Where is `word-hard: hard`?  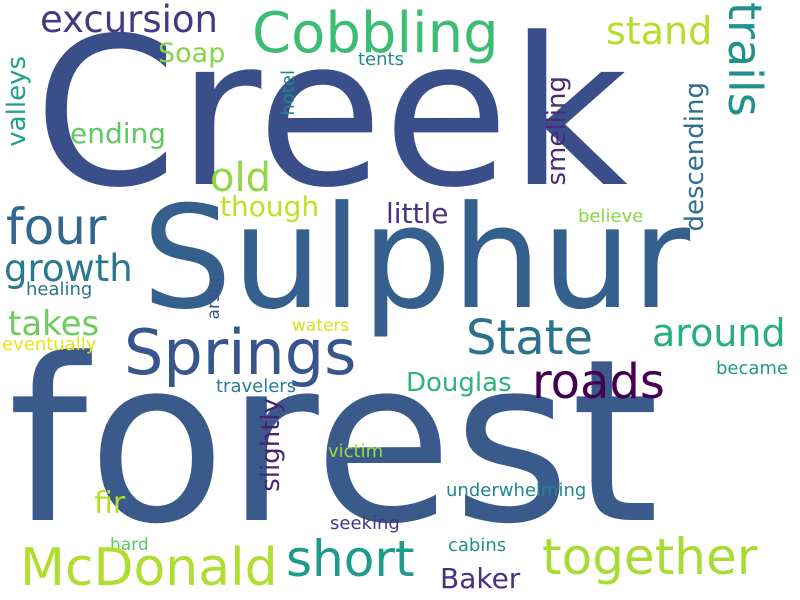
word-hard: hard is located at coordinates (129, 545).